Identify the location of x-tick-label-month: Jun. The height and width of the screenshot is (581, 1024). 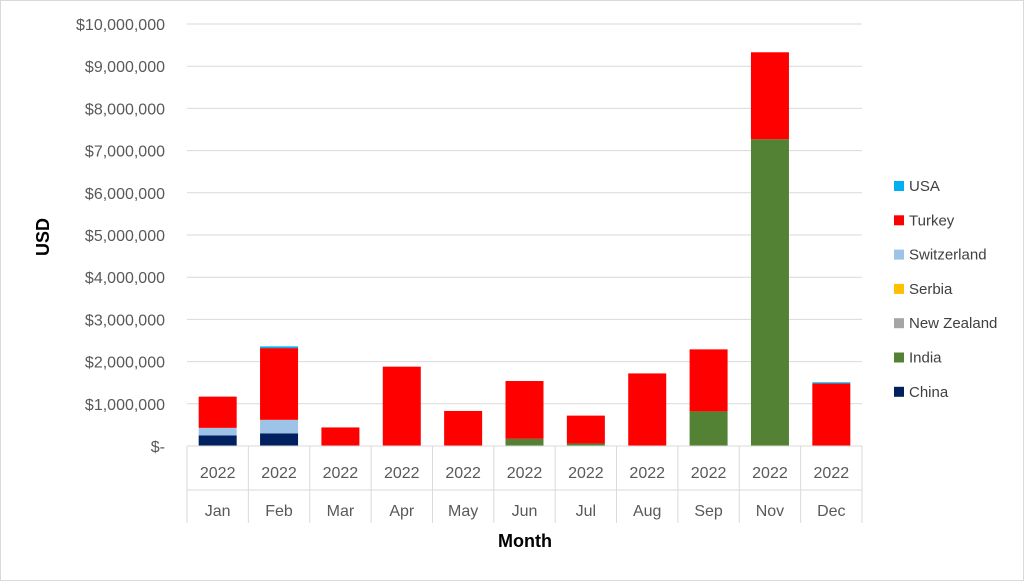
(525, 511).